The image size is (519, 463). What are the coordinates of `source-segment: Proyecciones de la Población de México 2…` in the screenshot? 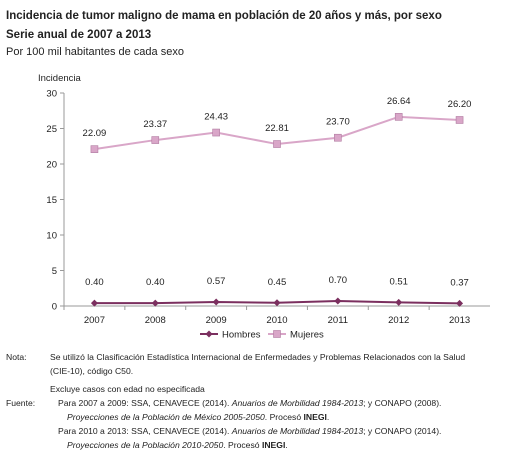 It's located at (166, 417).